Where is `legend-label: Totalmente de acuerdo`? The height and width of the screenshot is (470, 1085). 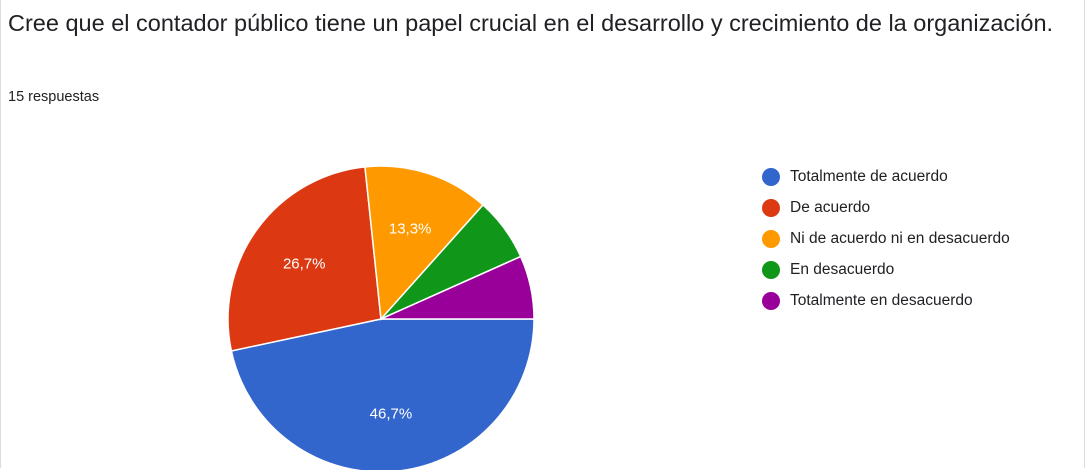
legend-label: Totalmente de acuerdo is located at coordinates (869, 176).